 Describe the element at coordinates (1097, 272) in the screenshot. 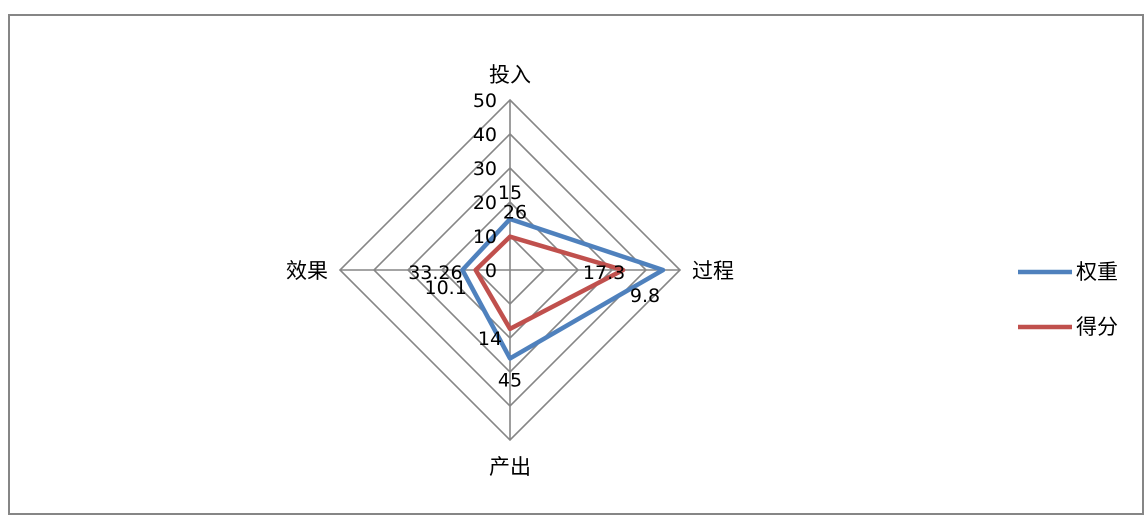

I see `legend-label-1: 权重` at that location.